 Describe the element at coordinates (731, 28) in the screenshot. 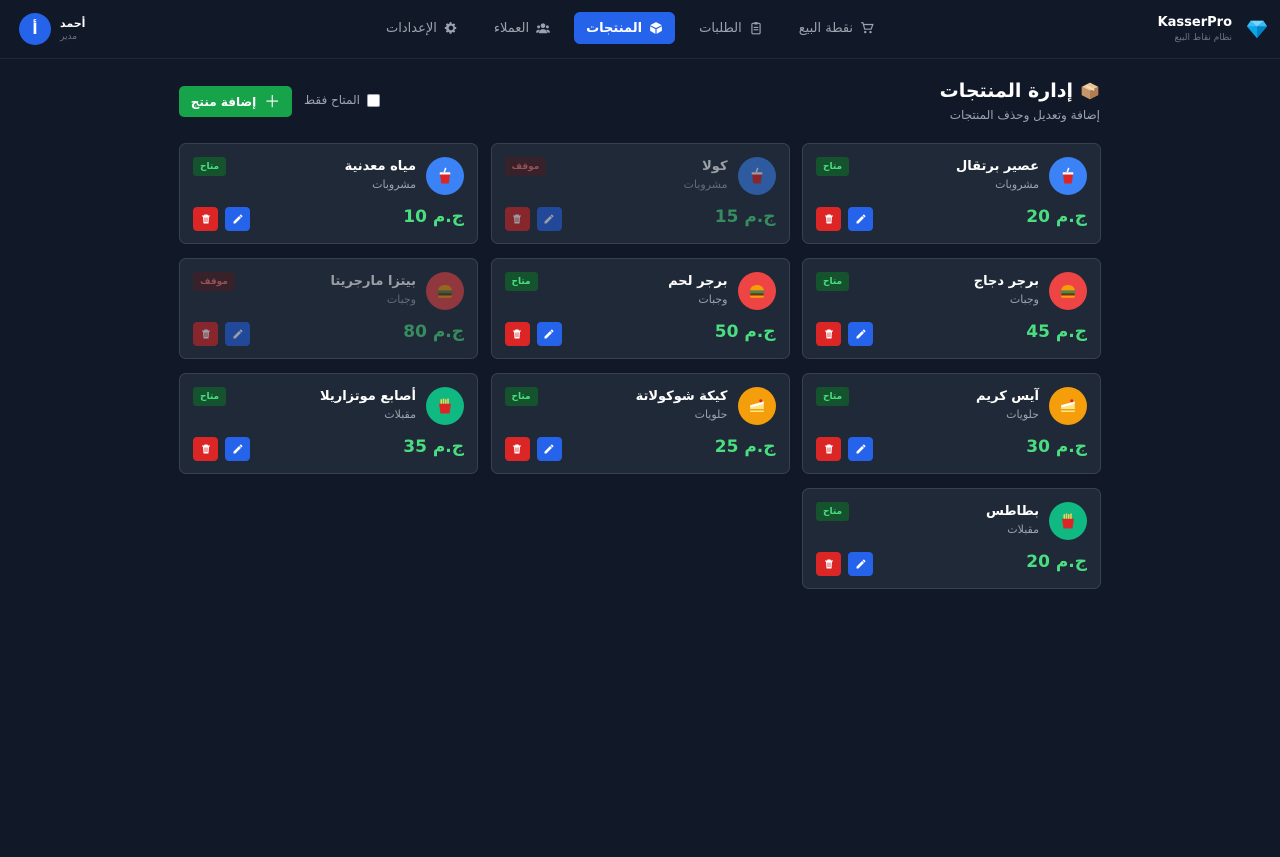

I see `nav-item-orders: الطلبات` at that location.